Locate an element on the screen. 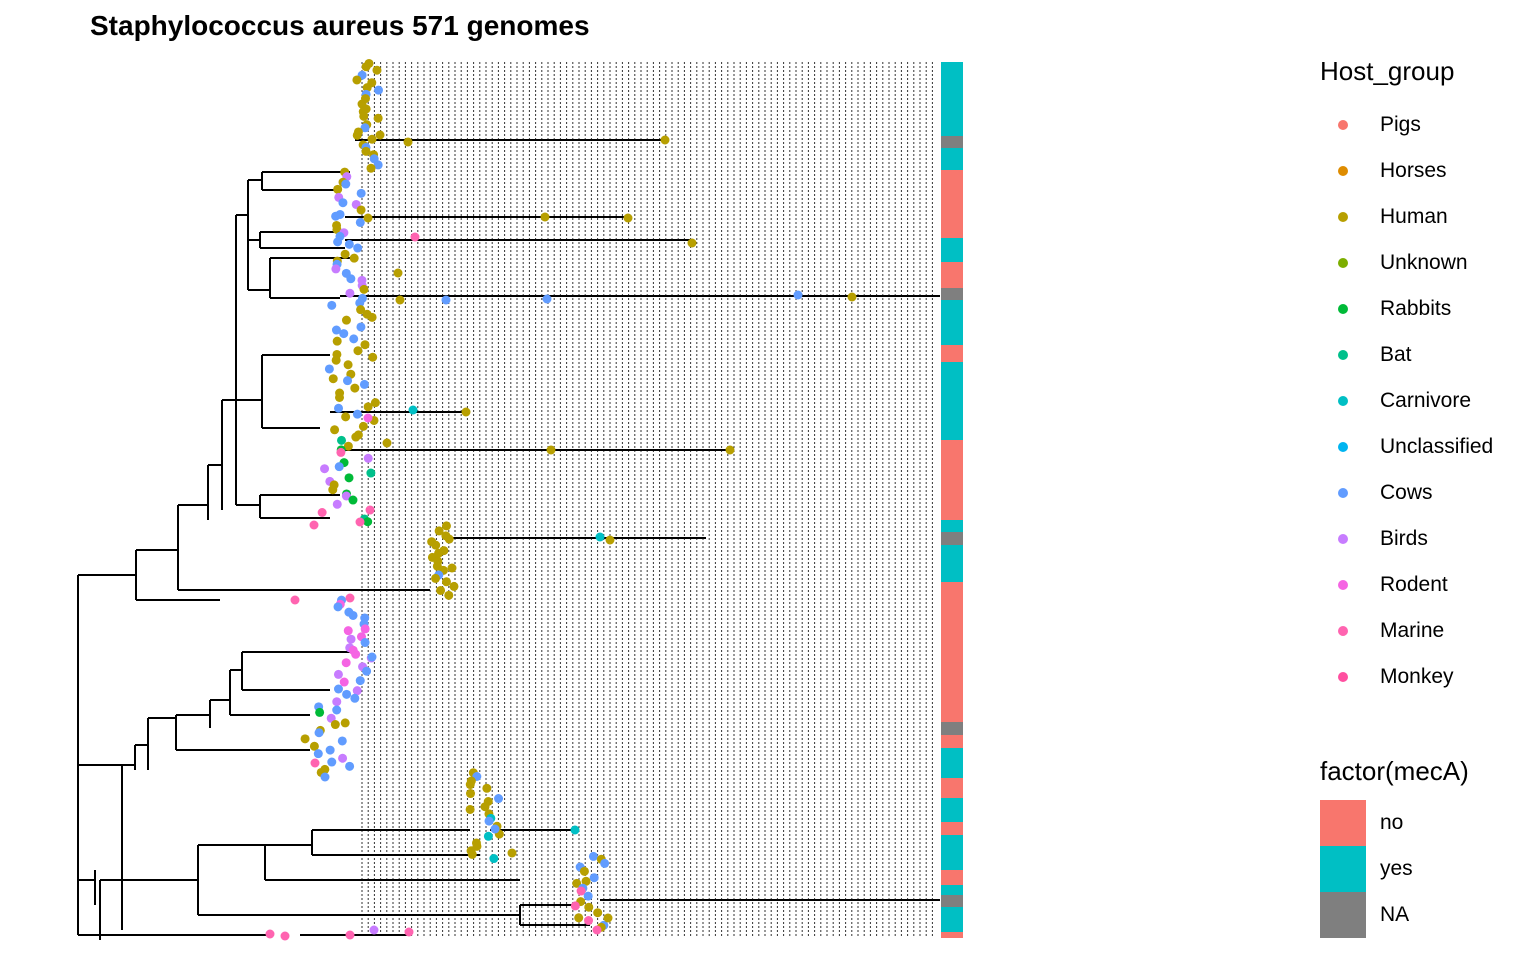 The height and width of the screenshot is (960, 1536). meca-legend-title: factor(mecA) is located at coordinates (1394, 771).